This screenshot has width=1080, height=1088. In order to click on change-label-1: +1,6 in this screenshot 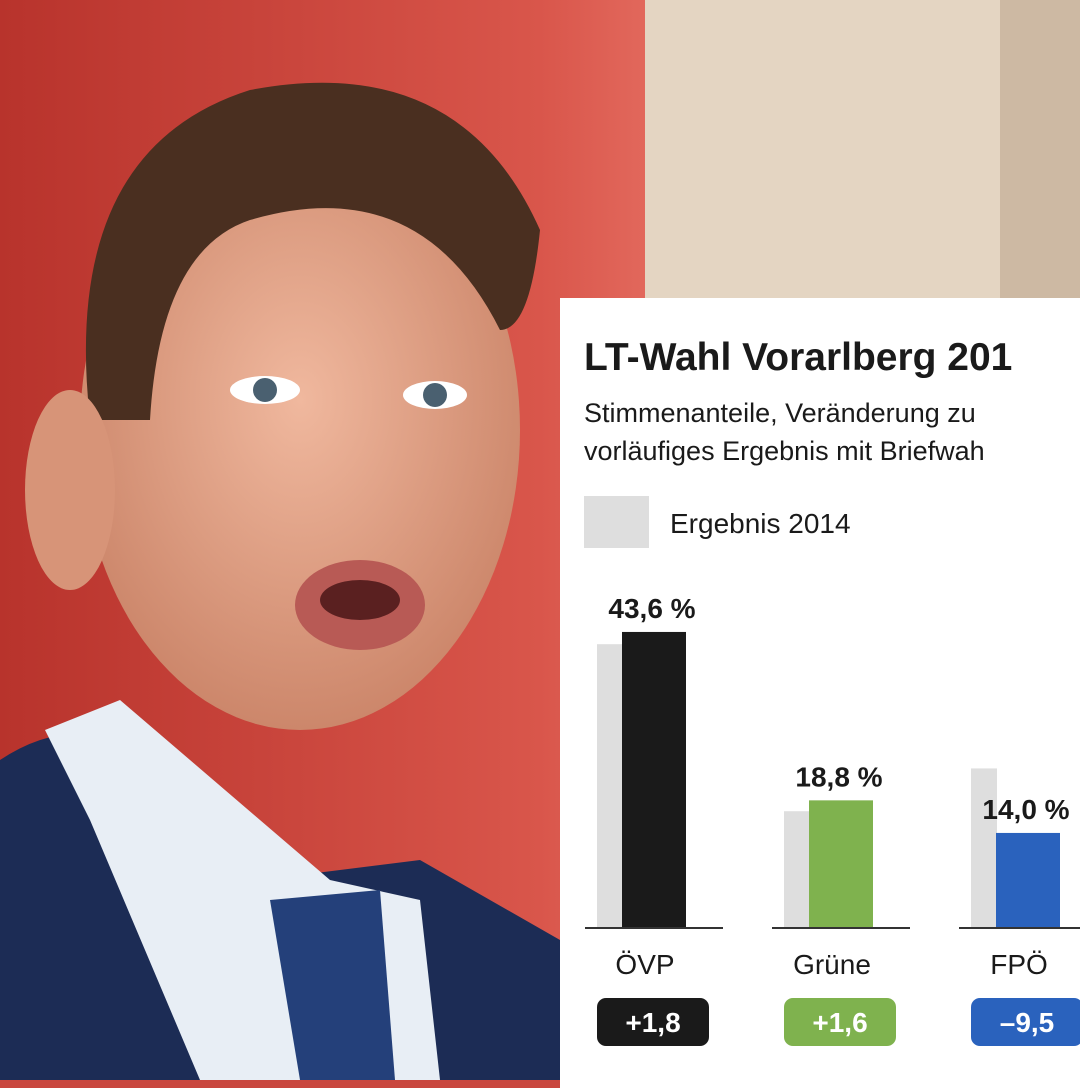, I will do `click(839, 1022)`.